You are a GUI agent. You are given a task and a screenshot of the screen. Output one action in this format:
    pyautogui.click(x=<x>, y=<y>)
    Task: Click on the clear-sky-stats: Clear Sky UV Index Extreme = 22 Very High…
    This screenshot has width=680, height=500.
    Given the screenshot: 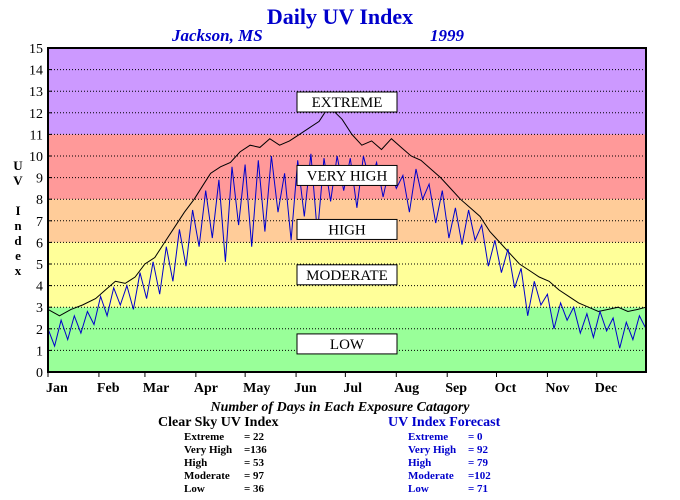 What is the action you would take?
    pyautogui.click(x=218, y=455)
    